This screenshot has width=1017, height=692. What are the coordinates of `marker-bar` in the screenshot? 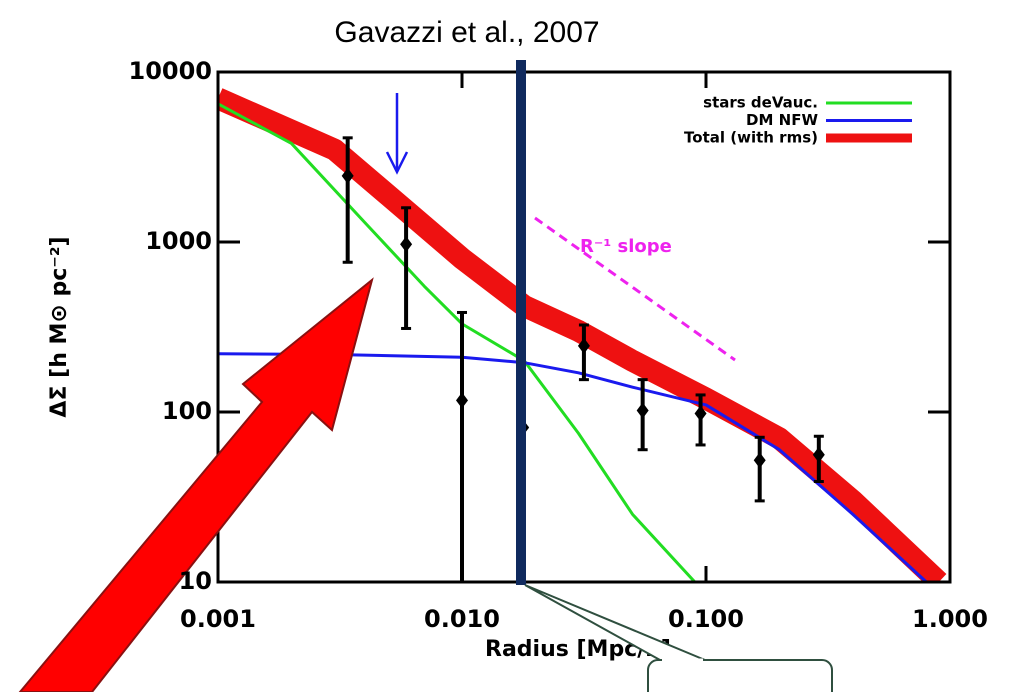 It's located at (521, 322).